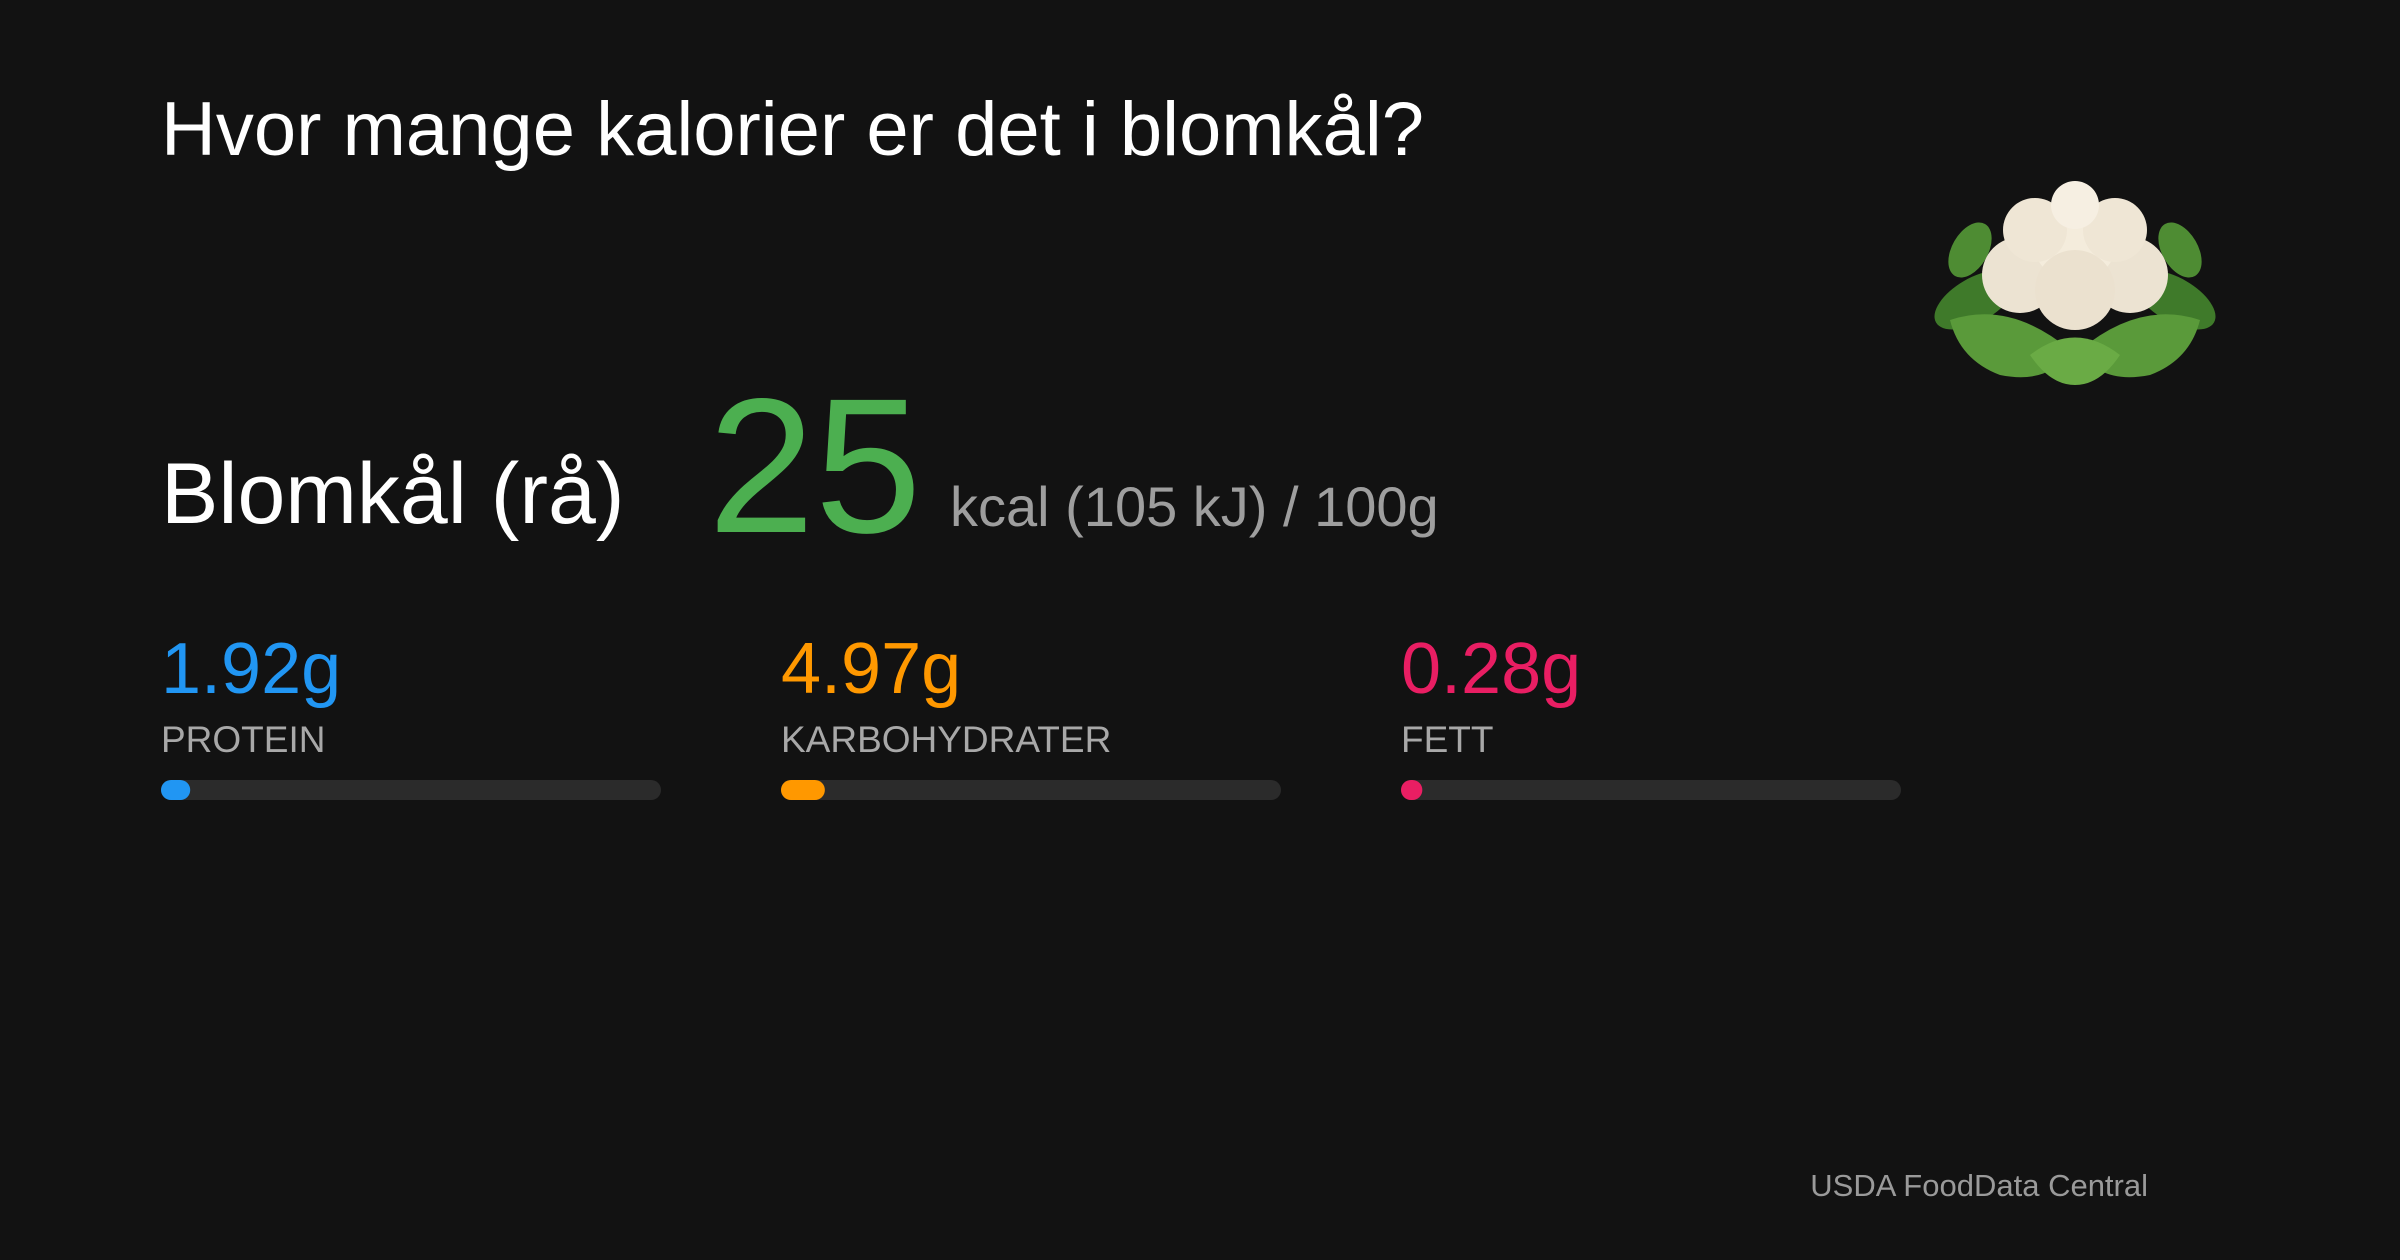 Image resolution: width=2400 pixels, height=1260 pixels. I want to click on nutrient-value: 1.92g, so click(251, 669).